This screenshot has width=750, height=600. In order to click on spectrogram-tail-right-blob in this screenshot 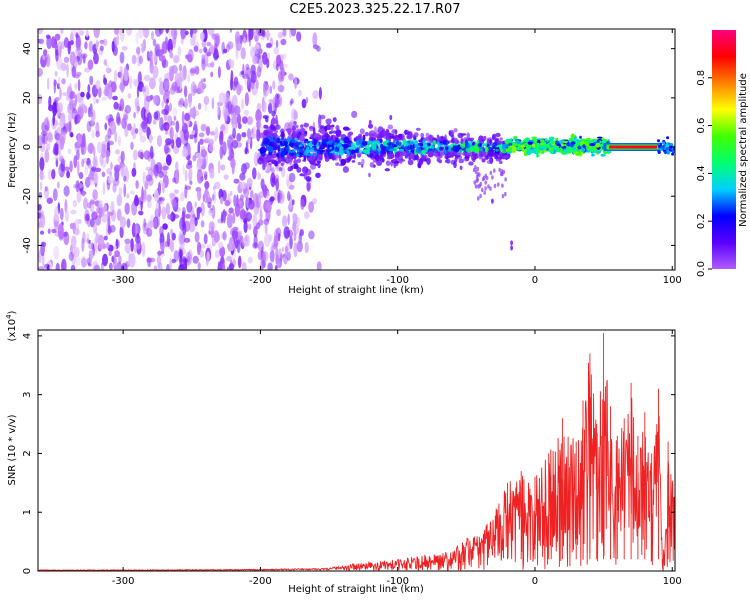, I will do `click(672, 144)`.